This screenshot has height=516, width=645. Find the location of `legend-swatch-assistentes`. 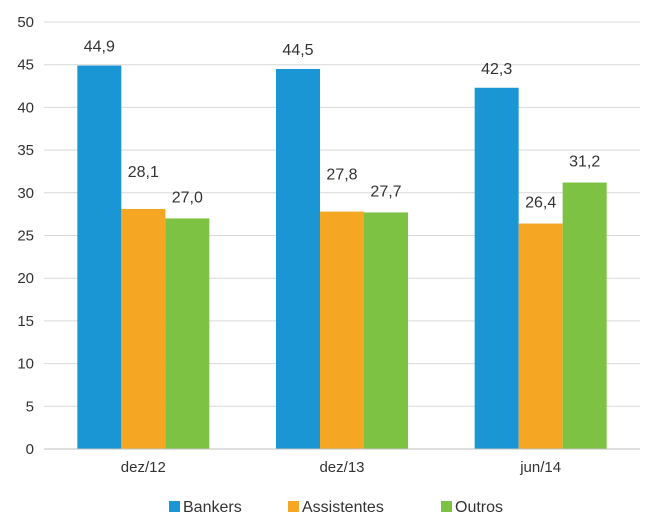

legend-swatch-assistentes is located at coordinates (293, 506).